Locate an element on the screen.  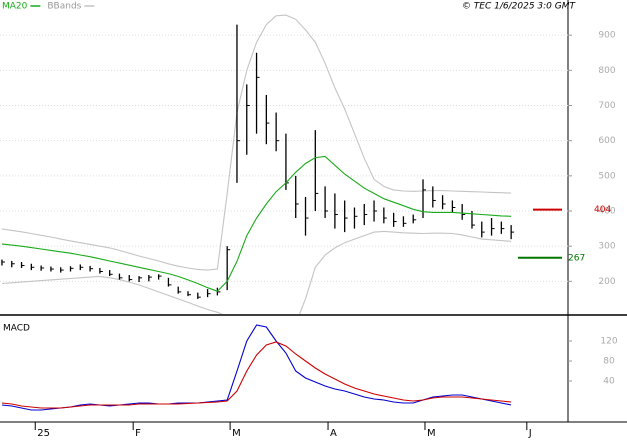
marker-label: 404 is located at coordinates (602, 210).